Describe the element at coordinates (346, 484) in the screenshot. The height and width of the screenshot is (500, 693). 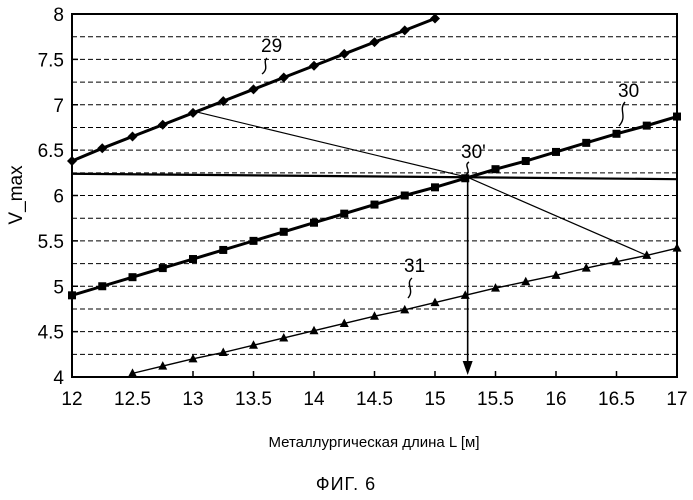
I see `figure-caption: ФИГ. 6` at that location.